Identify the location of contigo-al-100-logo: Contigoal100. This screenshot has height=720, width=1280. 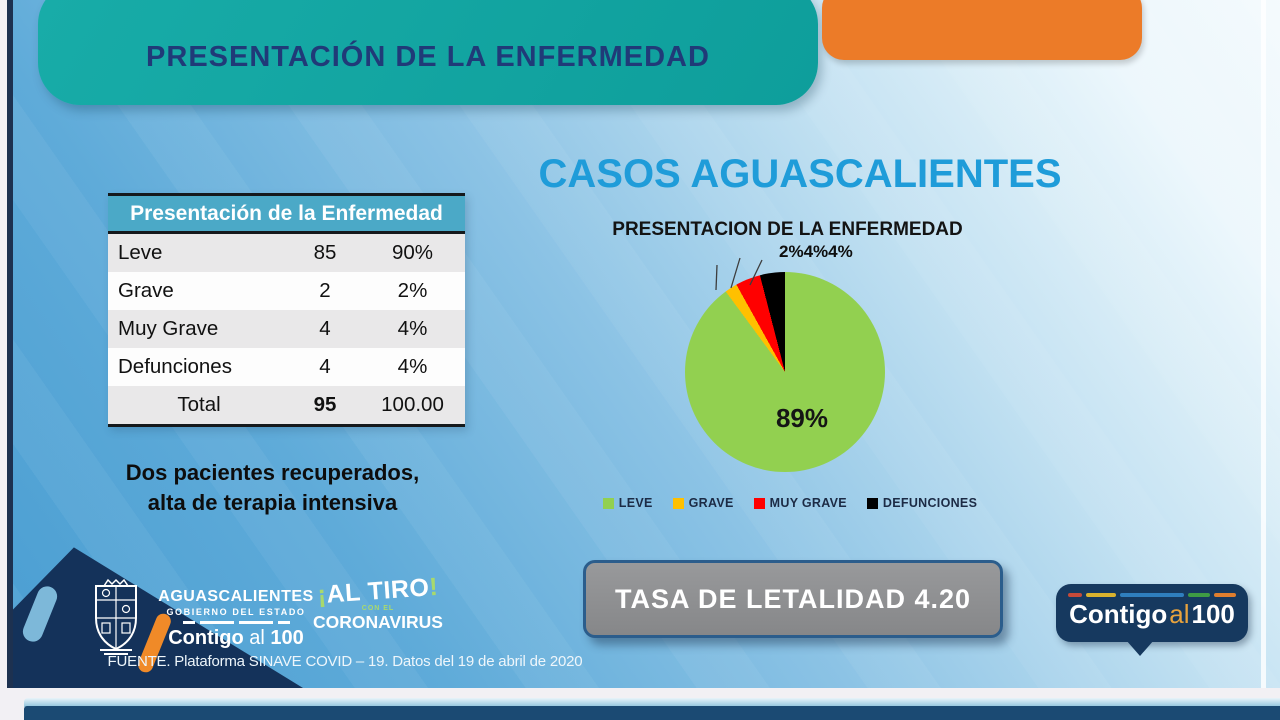
(1152, 613).